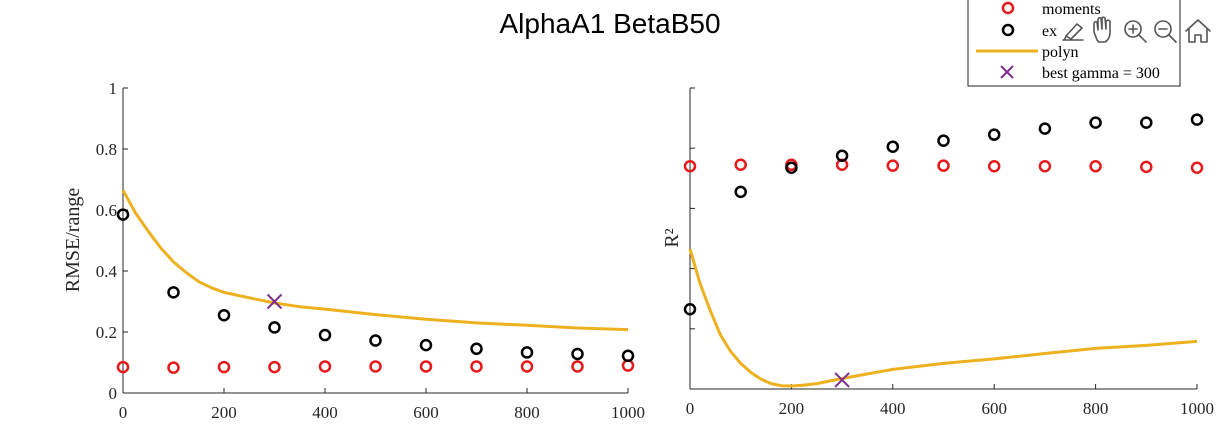 The width and height of the screenshot is (1222, 436). What do you see at coordinates (1029, 31) in the screenshot?
I see `legend-entry-ex: ex` at bounding box center [1029, 31].